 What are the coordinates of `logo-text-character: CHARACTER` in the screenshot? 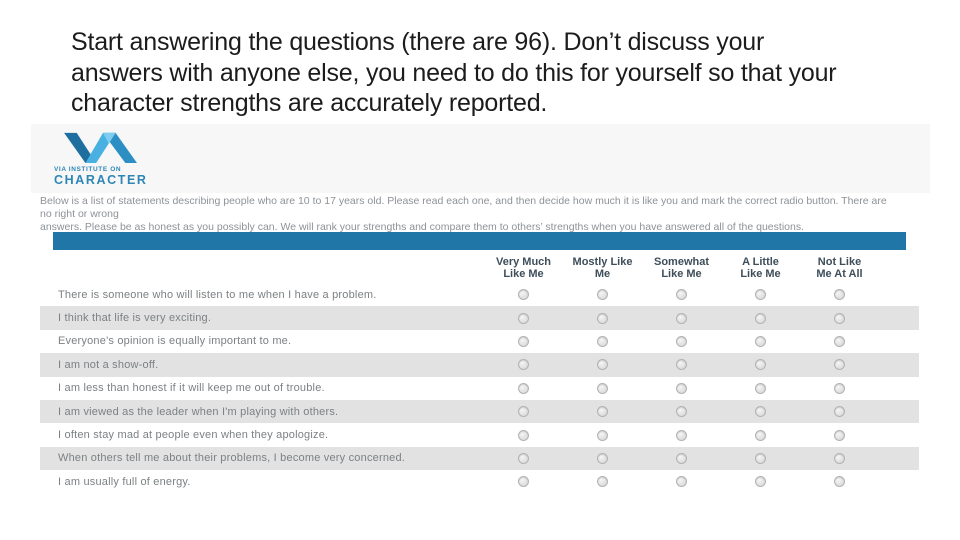 It's located at (101, 180).